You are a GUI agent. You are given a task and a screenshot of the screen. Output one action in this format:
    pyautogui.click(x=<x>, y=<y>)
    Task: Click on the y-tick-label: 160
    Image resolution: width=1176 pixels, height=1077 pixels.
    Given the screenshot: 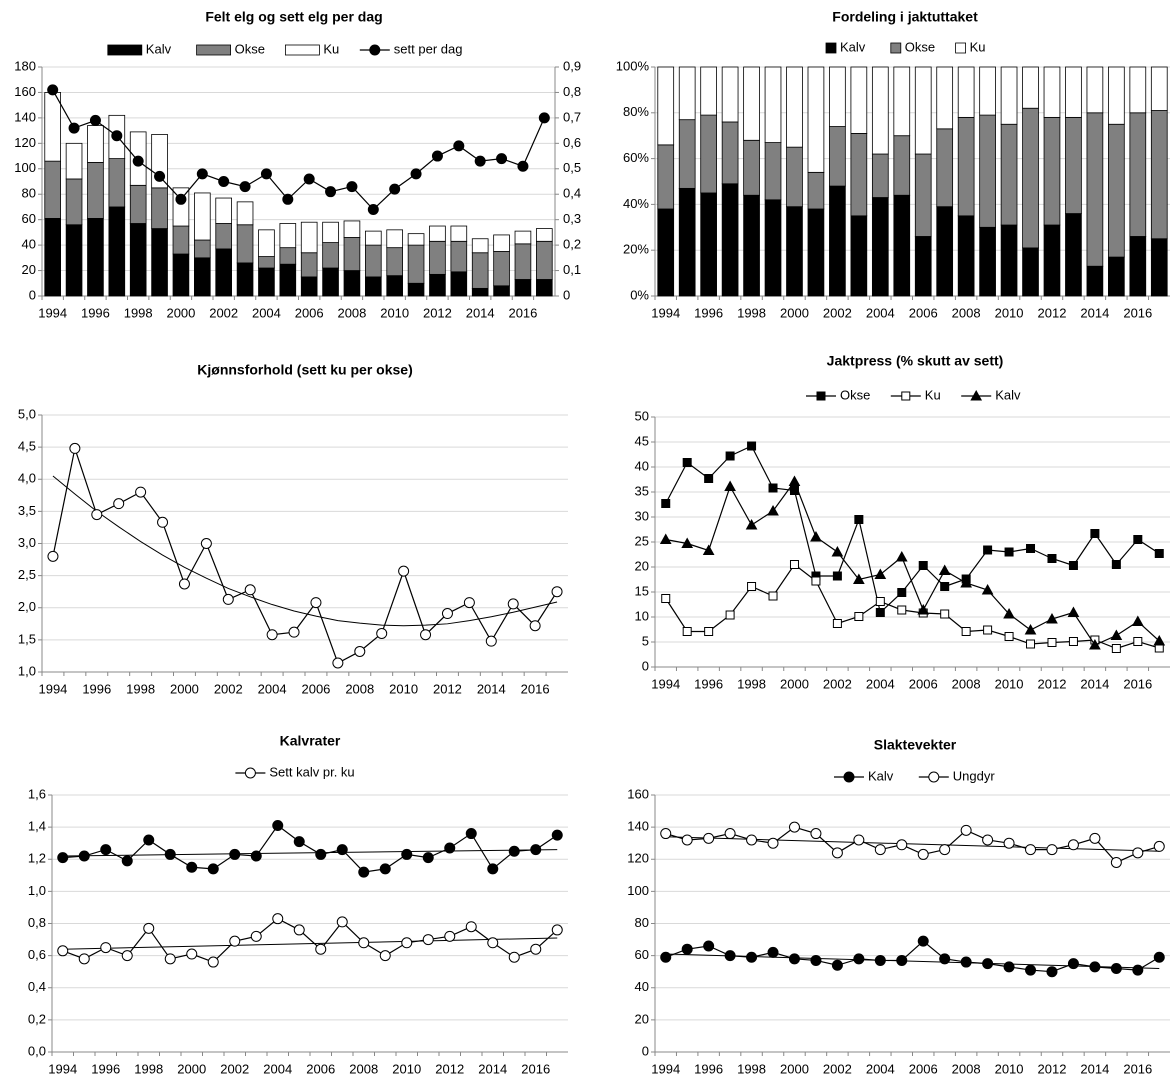 What is the action you would take?
    pyautogui.click(x=25, y=91)
    